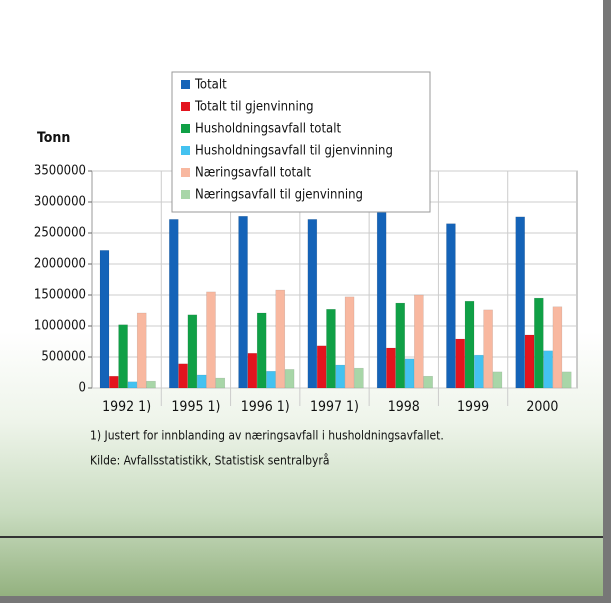 This screenshot has height=603, width=611. What do you see at coordinates (195, 407) in the screenshot?
I see `x-tick-label: 1995 1)` at bounding box center [195, 407].